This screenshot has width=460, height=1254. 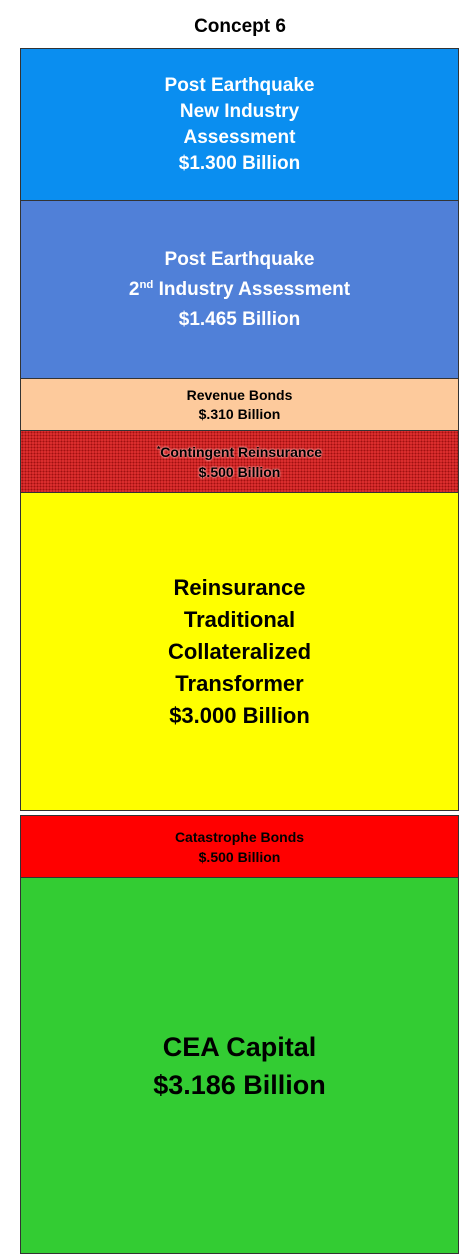 What do you see at coordinates (252, 289) in the screenshot?
I see `text: Industry Assessment` at bounding box center [252, 289].